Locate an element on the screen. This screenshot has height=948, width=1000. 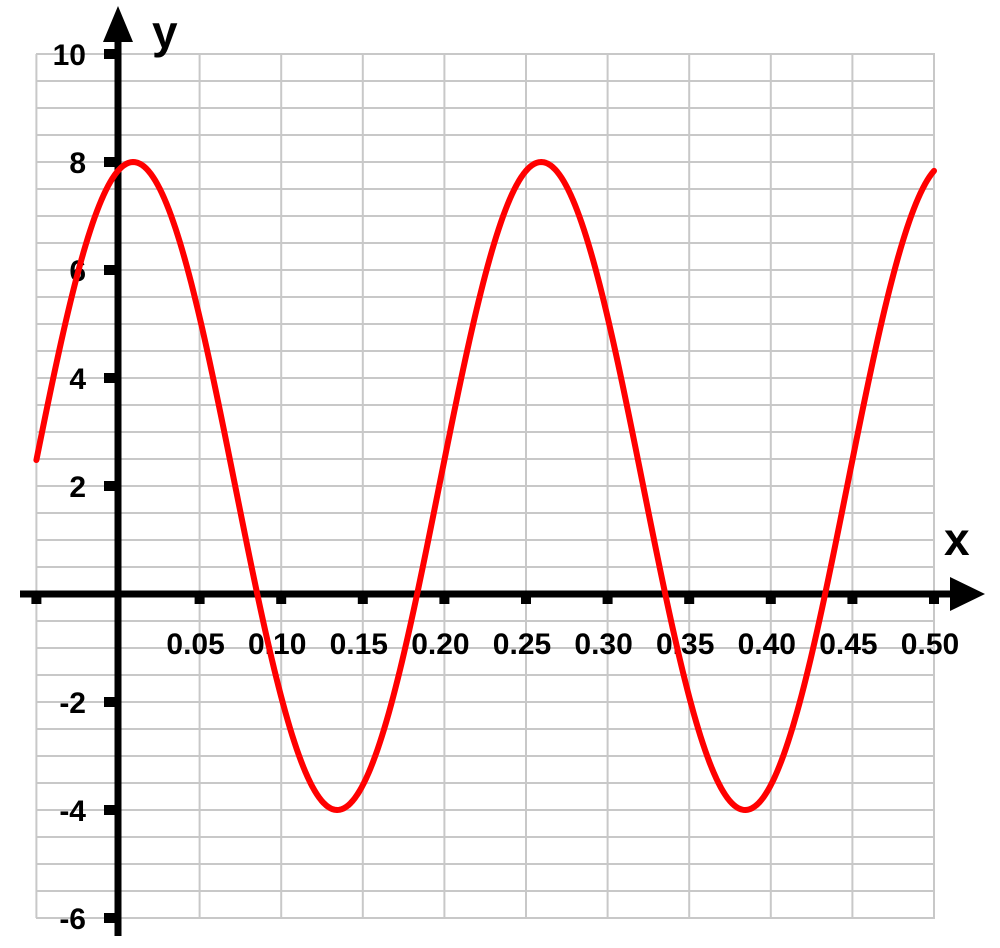
y-tick-label: -2 is located at coordinates (72, 703).